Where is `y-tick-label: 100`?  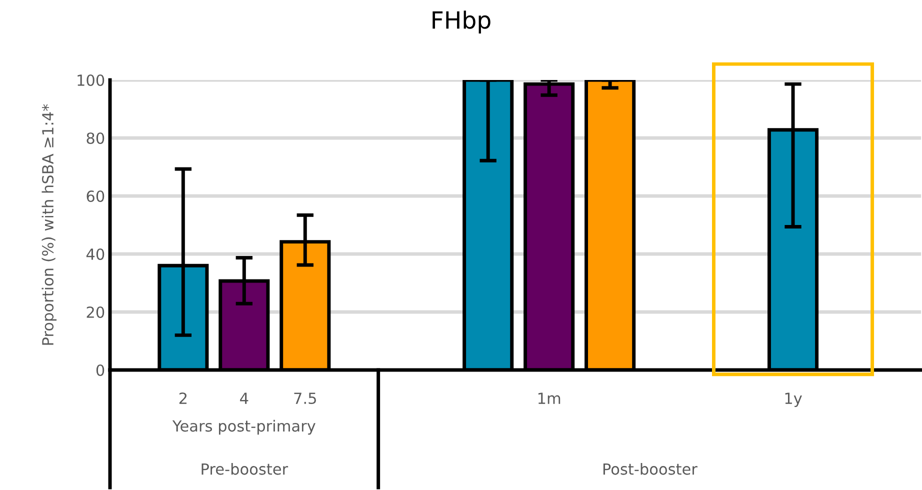 y-tick-label: 100 is located at coordinates (91, 80).